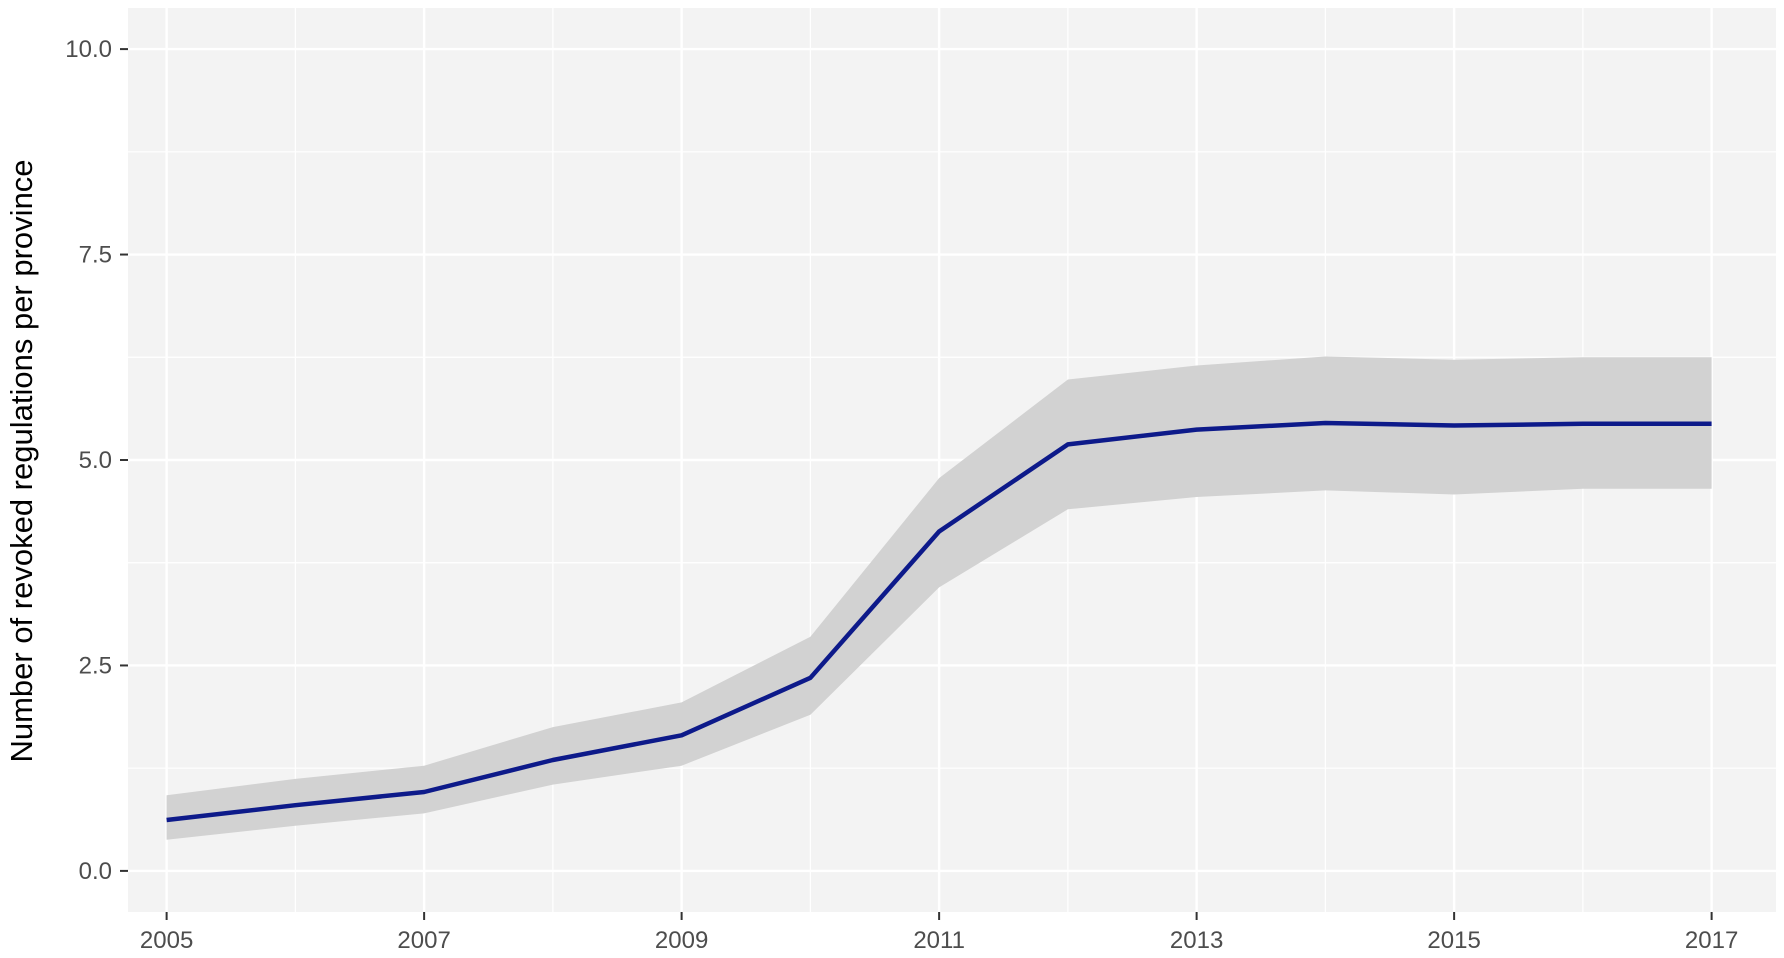 The image size is (1784, 958). I want to click on y-tick-label: 5.0, so click(95, 460).